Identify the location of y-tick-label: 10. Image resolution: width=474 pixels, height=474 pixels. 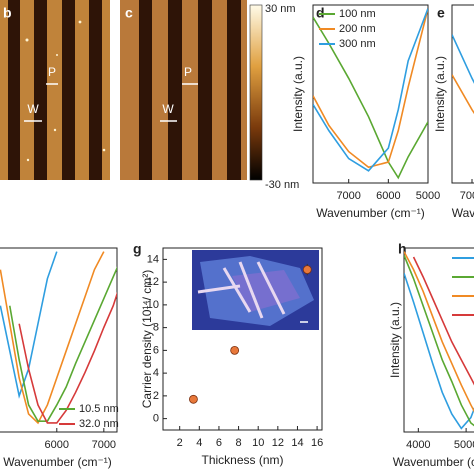
(153, 305).